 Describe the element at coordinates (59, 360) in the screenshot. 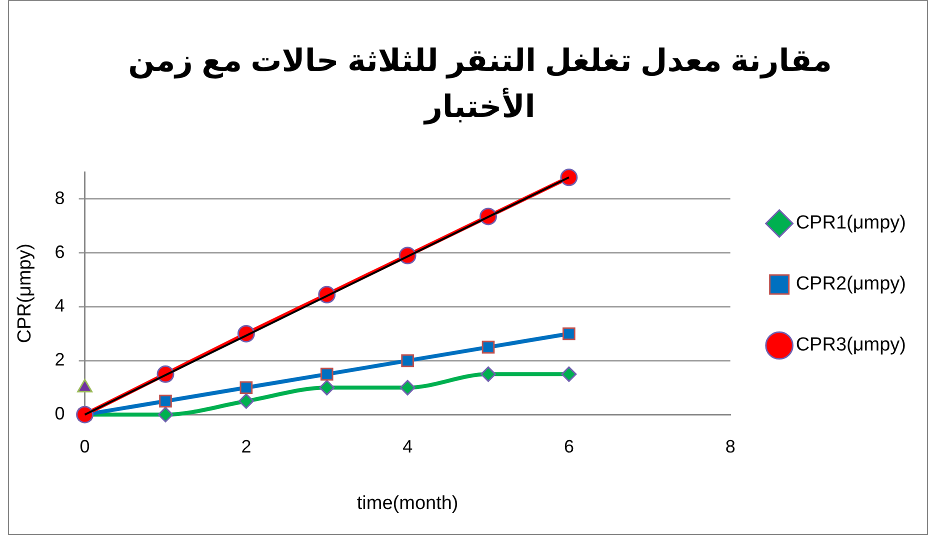

I see `y-tick-label: 2` at that location.